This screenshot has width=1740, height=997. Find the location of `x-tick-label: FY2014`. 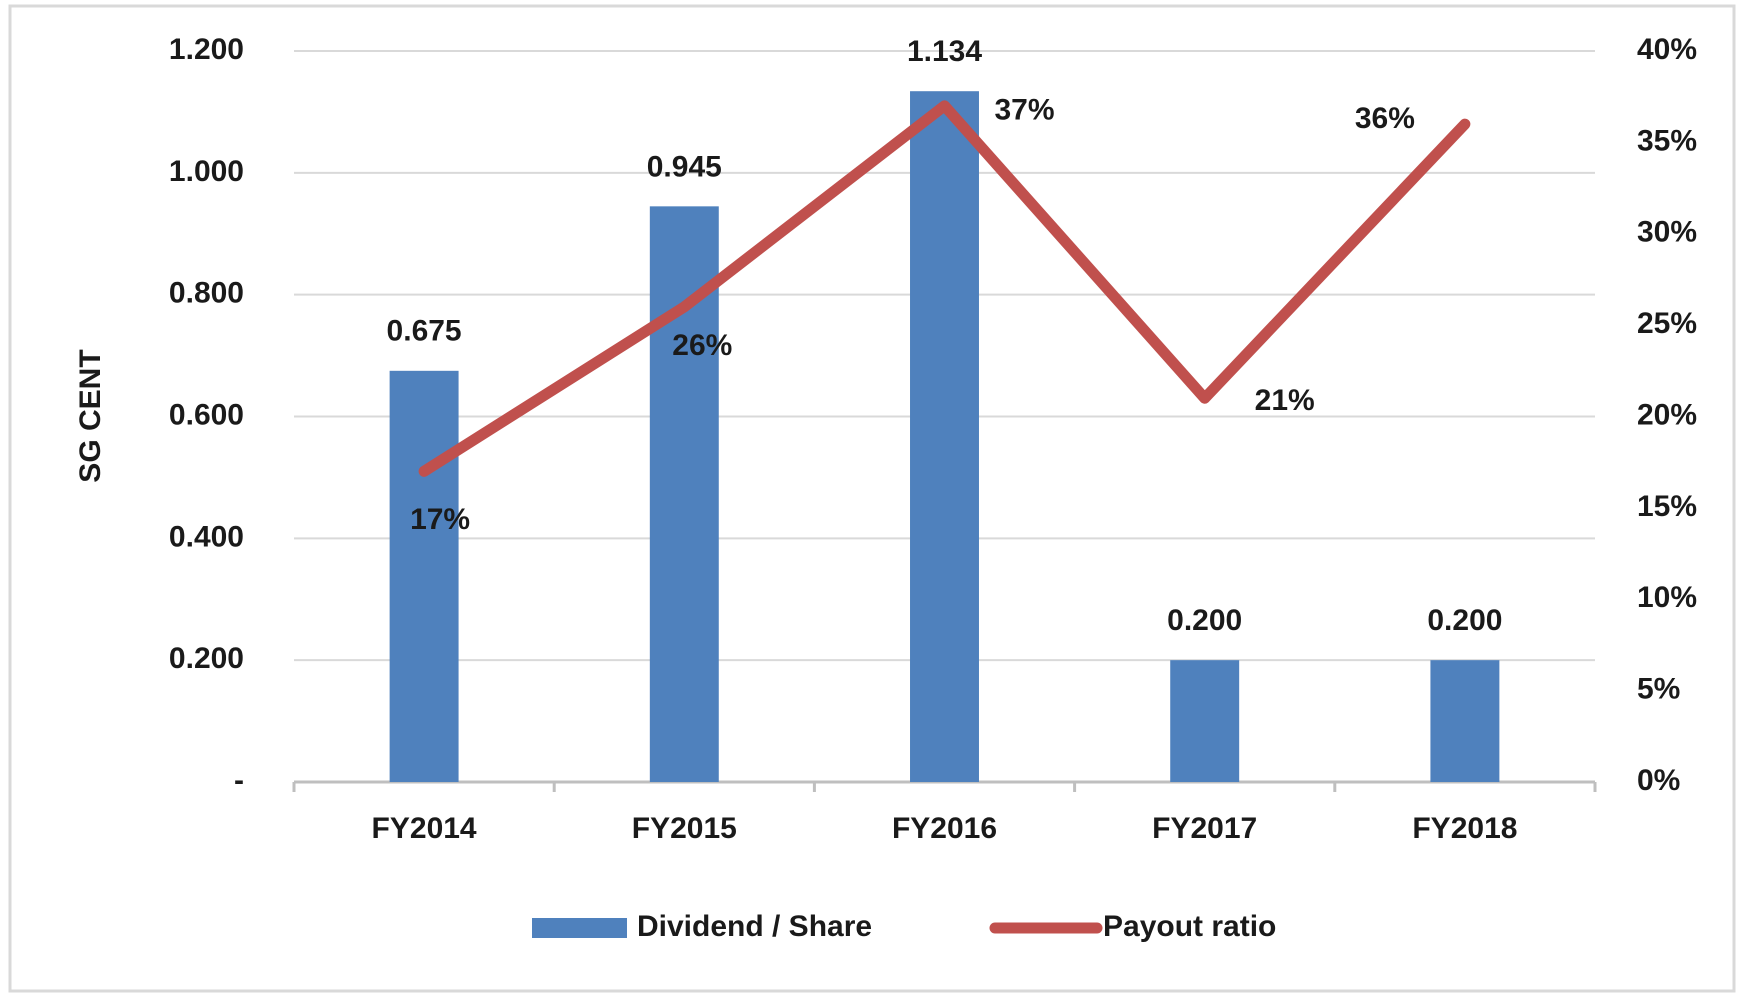

x-tick-label: FY2014 is located at coordinates (424, 828).